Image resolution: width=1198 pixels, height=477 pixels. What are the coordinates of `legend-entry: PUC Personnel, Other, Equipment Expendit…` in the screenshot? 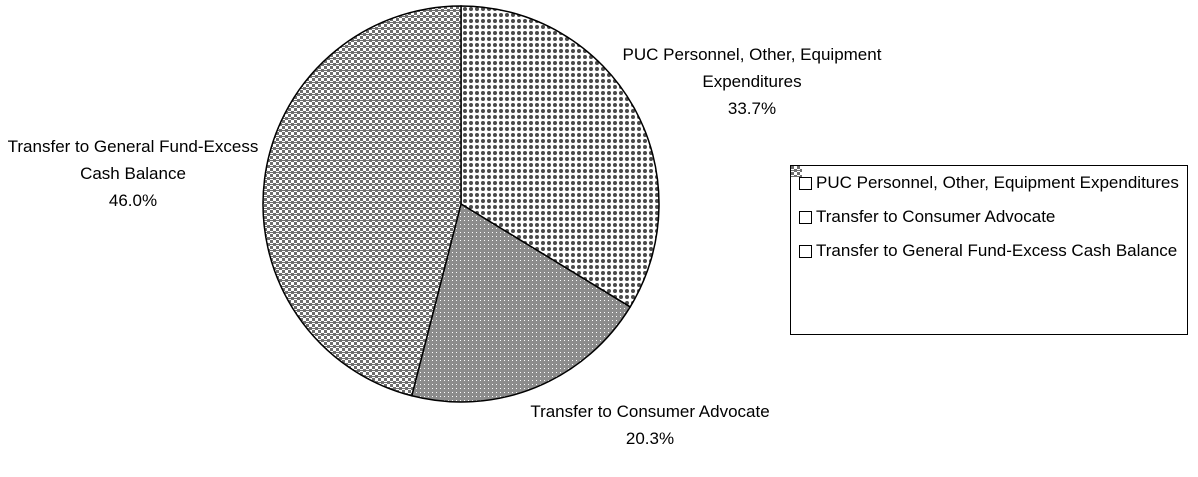 It's located at (985, 180).